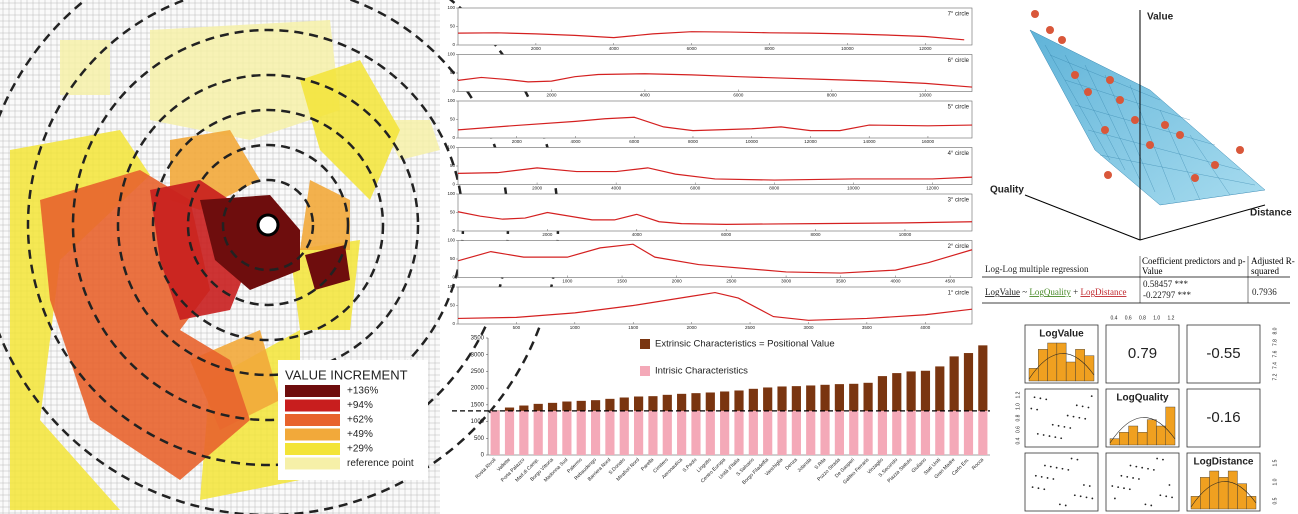 The width and height of the screenshot is (1298, 514). I want to click on x-tick-label: 3500, so click(841, 281).